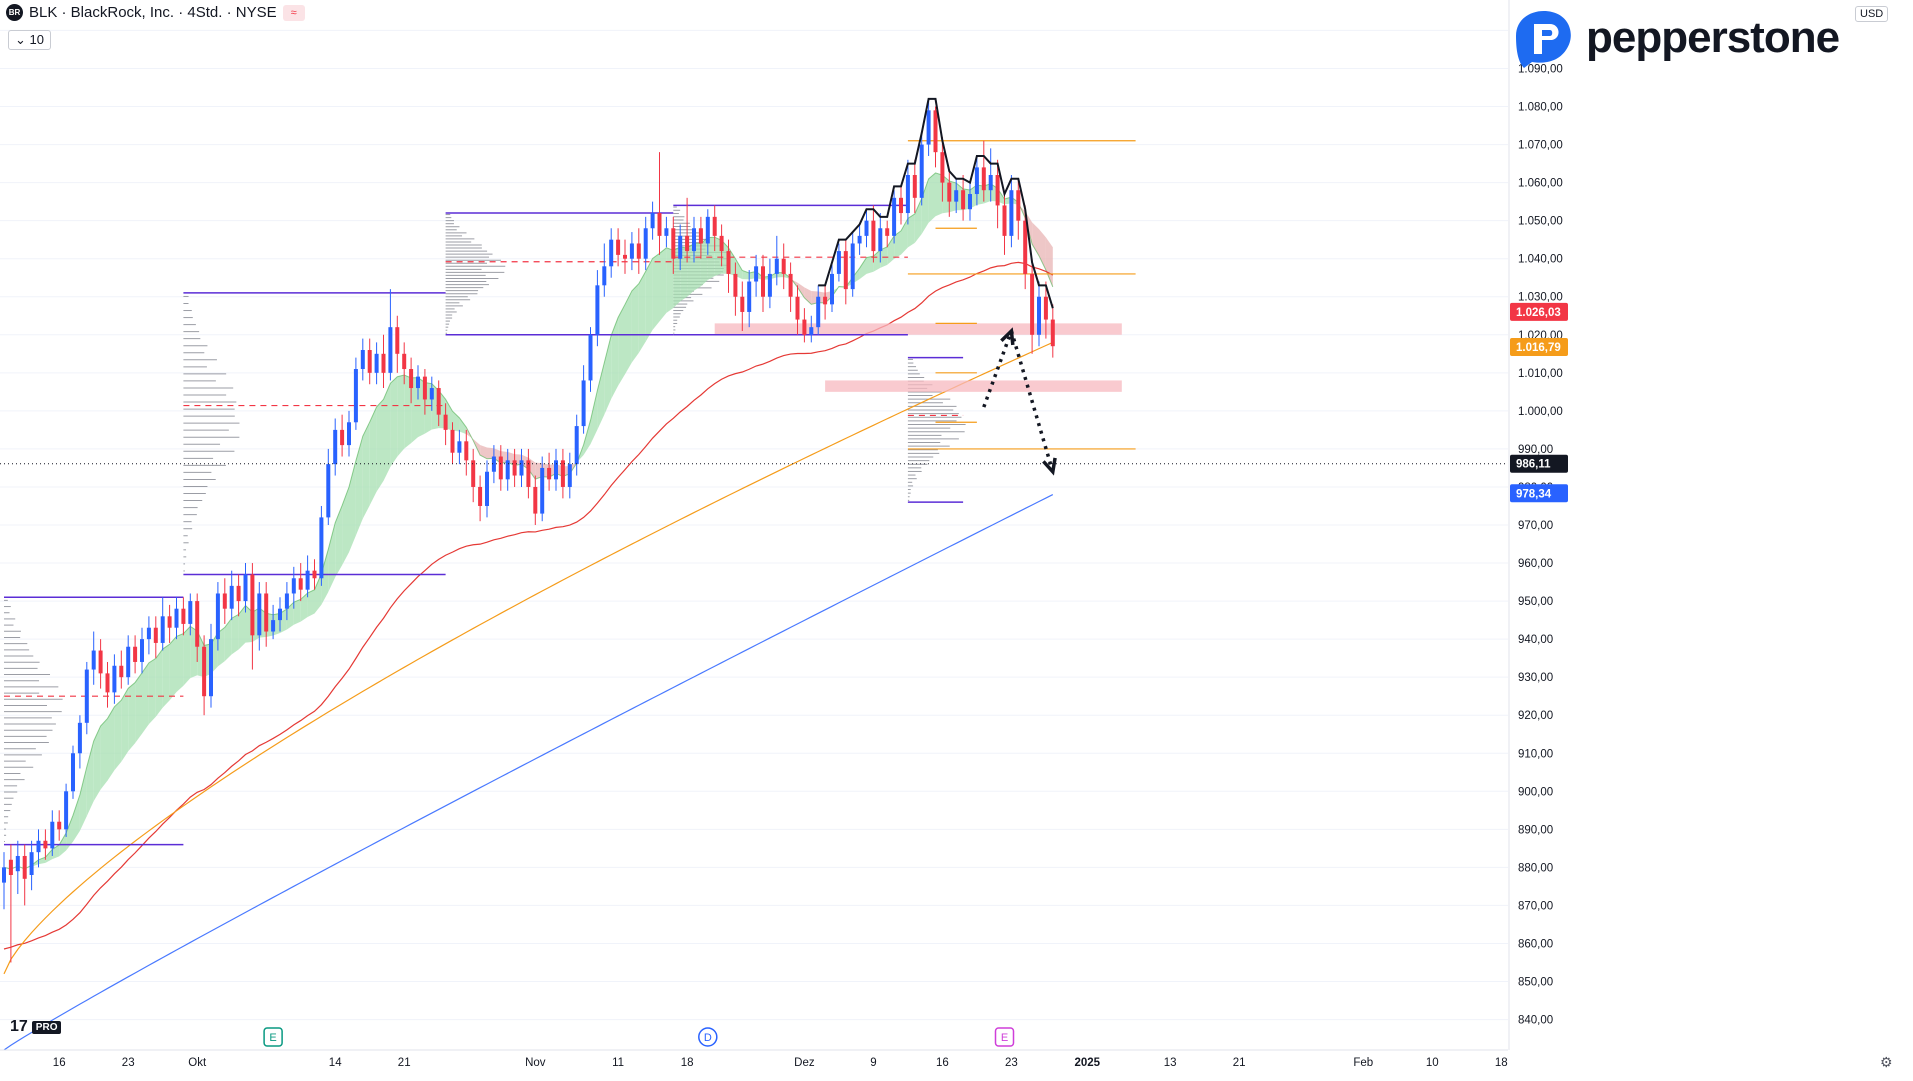 The height and width of the screenshot is (1081, 1913). What do you see at coordinates (293, 12) in the screenshot?
I see `market-status-icon: ≈` at bounding box center [293, 12].